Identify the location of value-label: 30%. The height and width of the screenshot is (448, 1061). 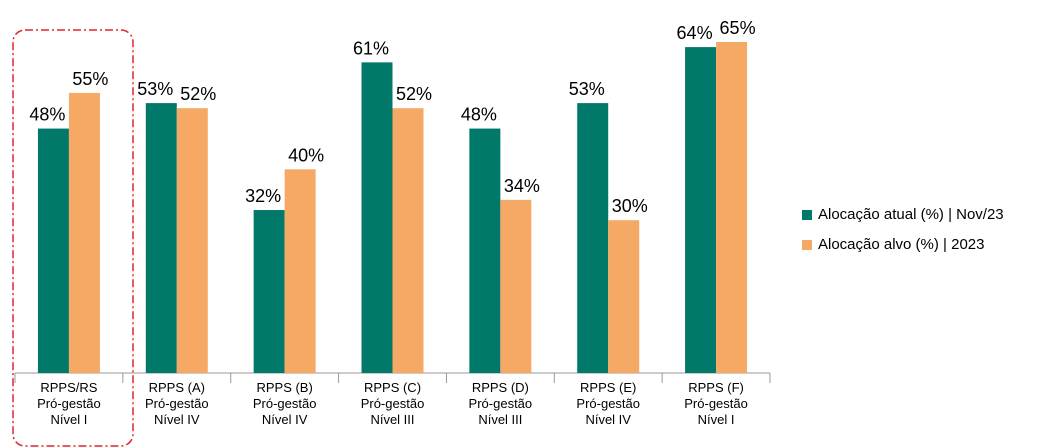
(630, 206).